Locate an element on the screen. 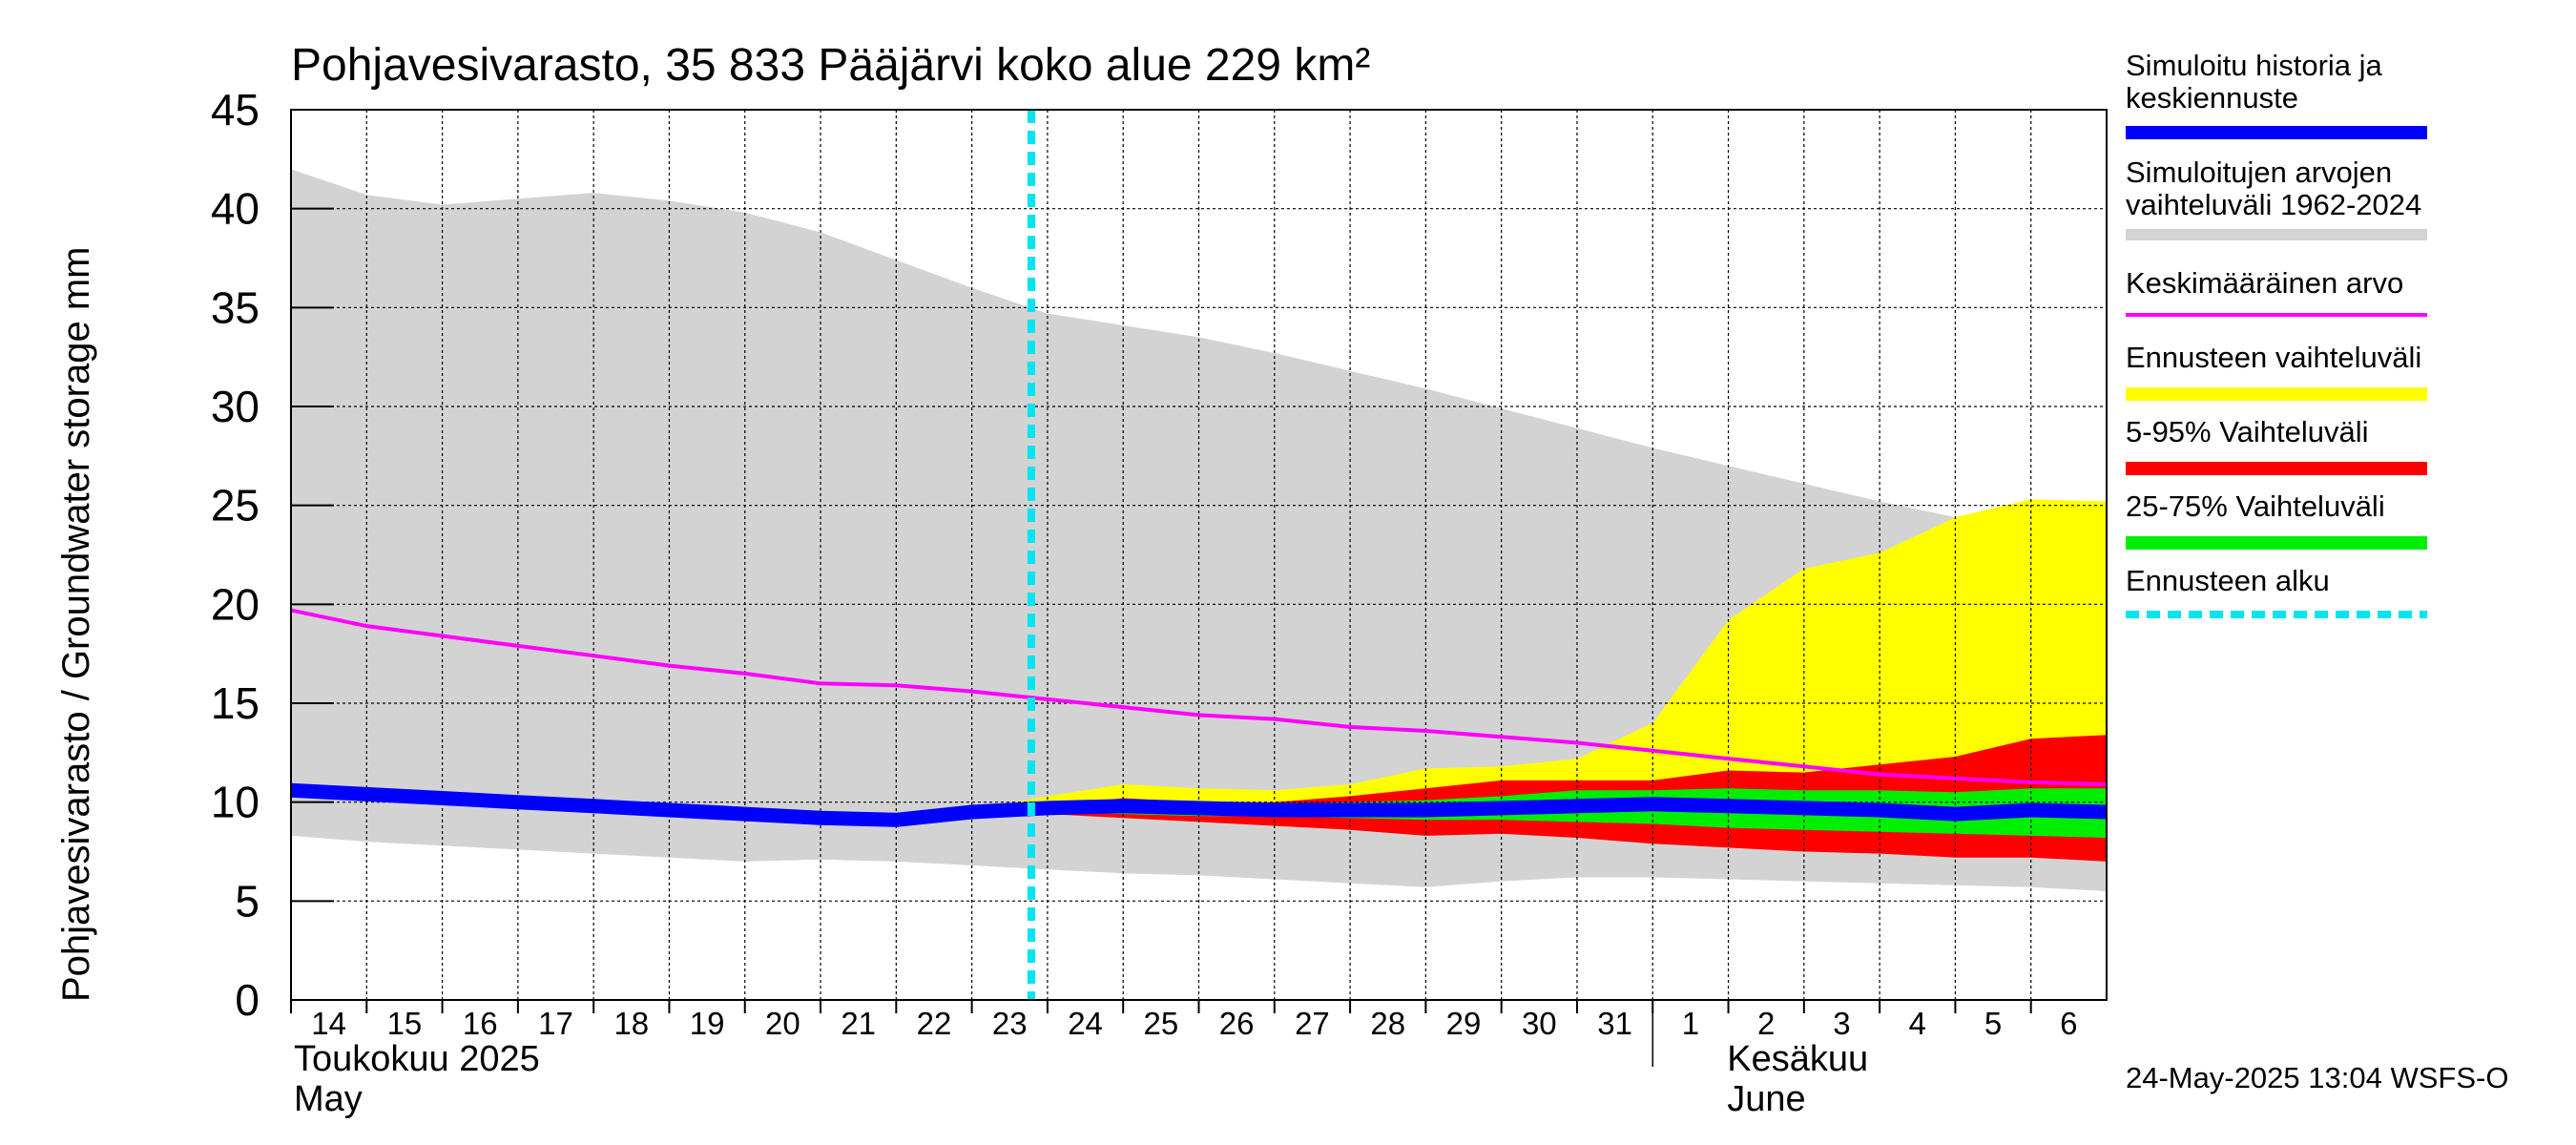 This screenshot has height=1145, width=2576. x-tick-label: 27 is located at coordinates (1312, 1023).